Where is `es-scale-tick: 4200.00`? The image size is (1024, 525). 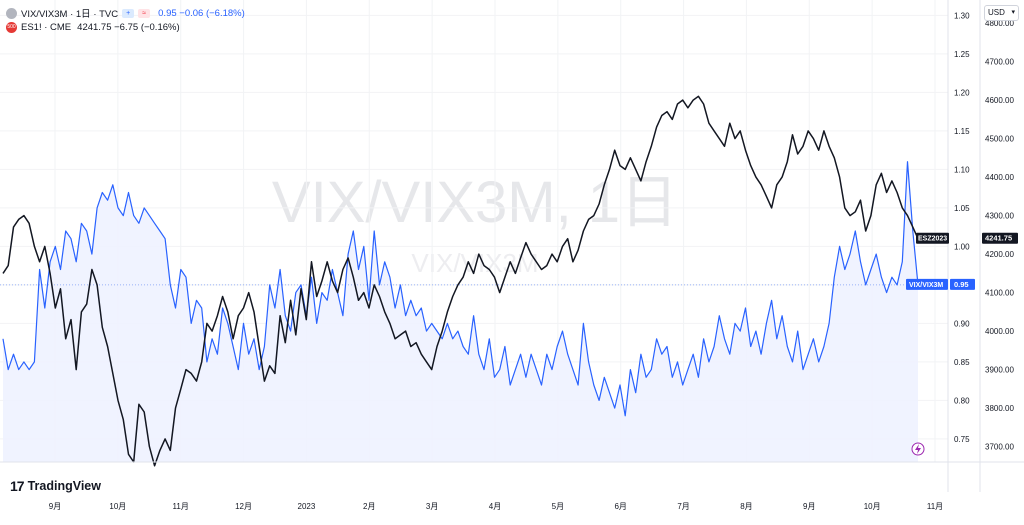 es-scale-tick: 4200.00 is located at coordinates (999, 254).